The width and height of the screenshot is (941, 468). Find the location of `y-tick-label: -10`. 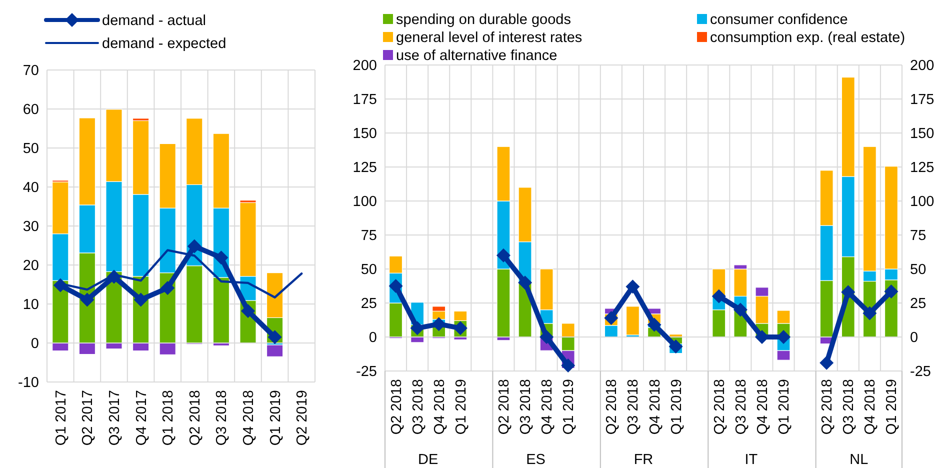

y-tick-label: -10 is located at coordinates (28, 383).